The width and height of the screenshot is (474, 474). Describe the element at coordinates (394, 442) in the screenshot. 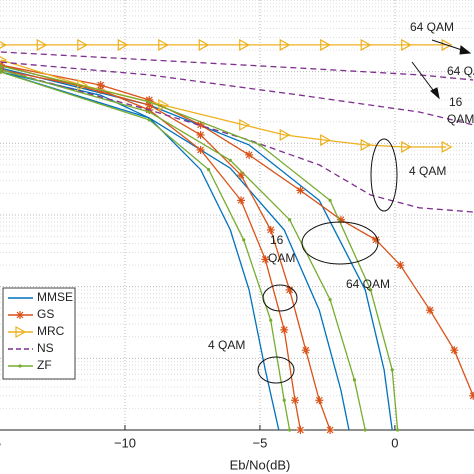

I see `x-tick-label: 0` at that location.